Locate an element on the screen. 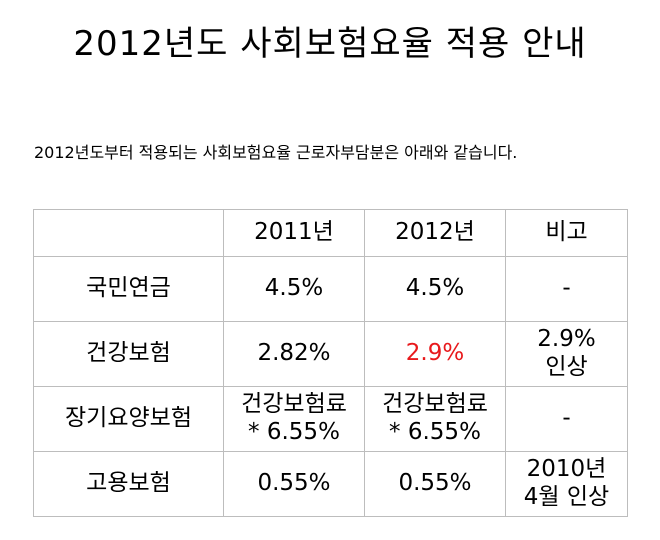  cell-note-long-term-care: - is located at coordinates (566, 419).